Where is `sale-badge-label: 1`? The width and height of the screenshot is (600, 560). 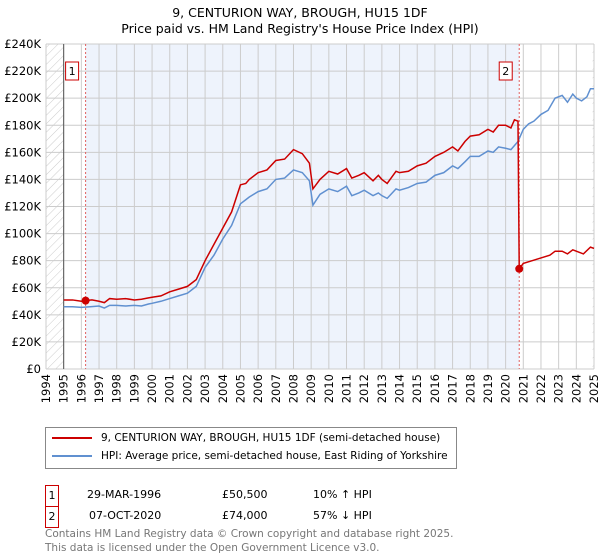
sale-badge-label: 1 is located at coordinates (72, 71).